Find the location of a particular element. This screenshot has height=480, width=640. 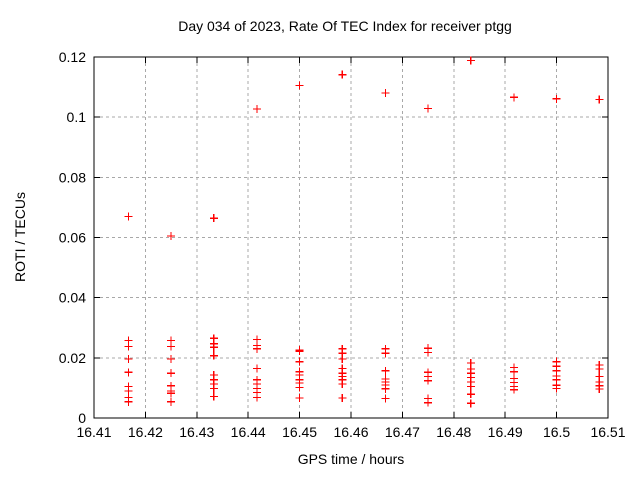

x-tick-label: 16.45 is located at coordinates (299, 432).